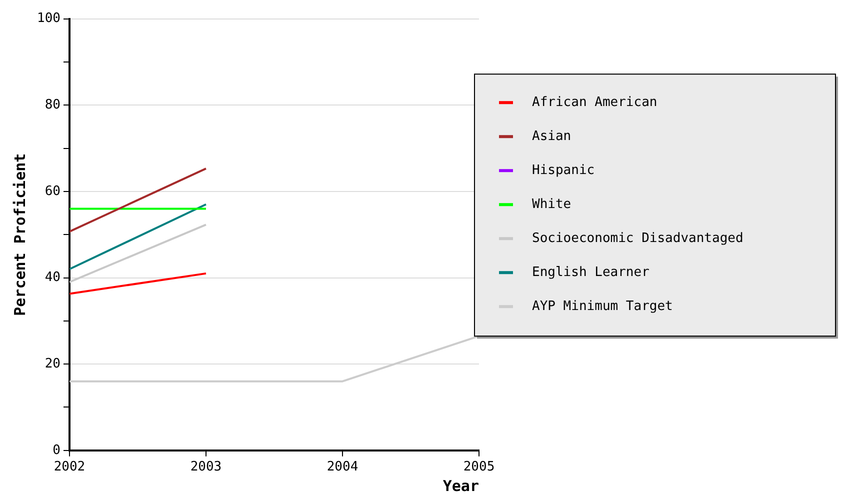  Describe the element at coordinates (52, 364) in the screenshot. I see `y-tick-label: 20` at that location.